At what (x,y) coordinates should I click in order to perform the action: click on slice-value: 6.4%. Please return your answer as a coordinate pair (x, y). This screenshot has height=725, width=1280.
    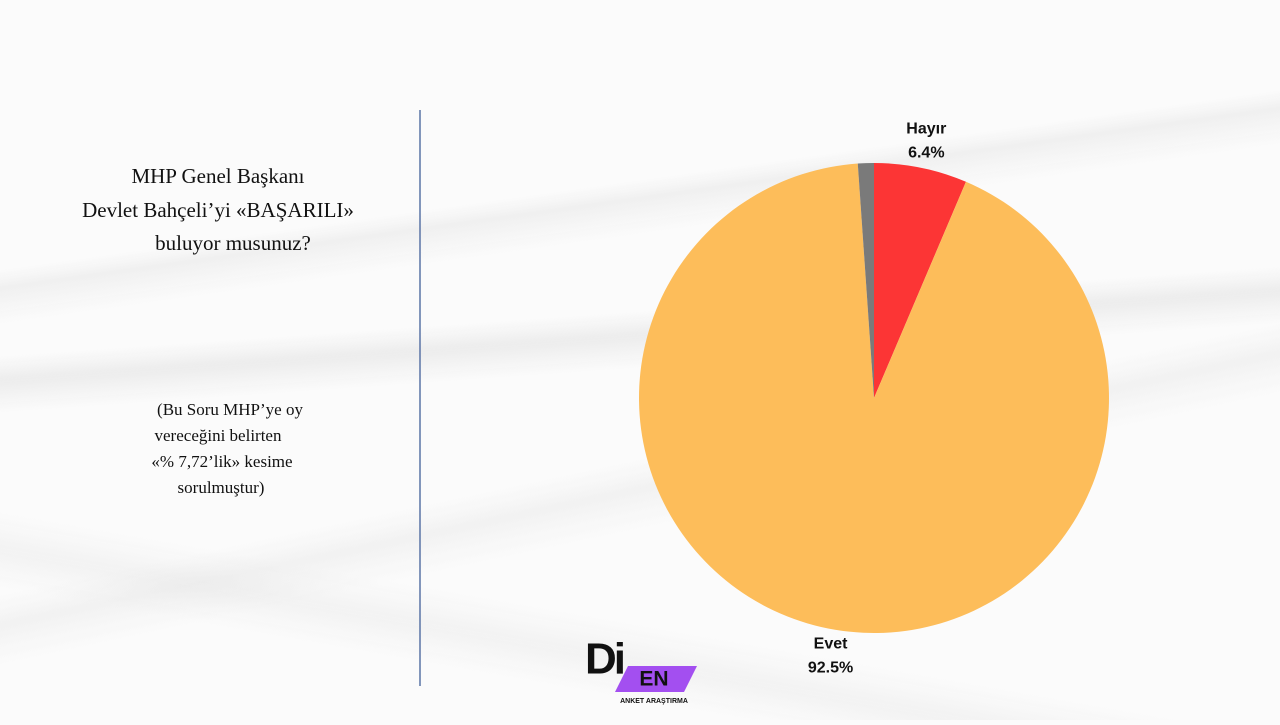
    Looking at the image, I should click on (926, 152).